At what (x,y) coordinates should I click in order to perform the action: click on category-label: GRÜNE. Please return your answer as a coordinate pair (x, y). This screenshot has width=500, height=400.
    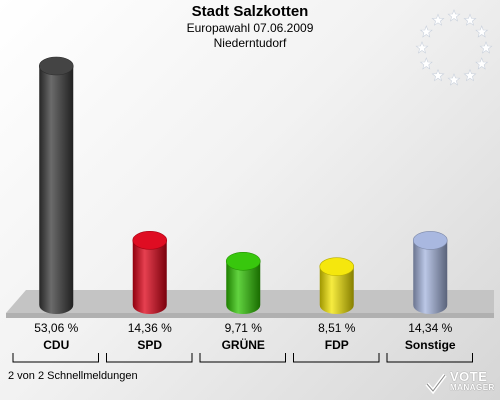
    Looking at the image, I should click on (243, 344).